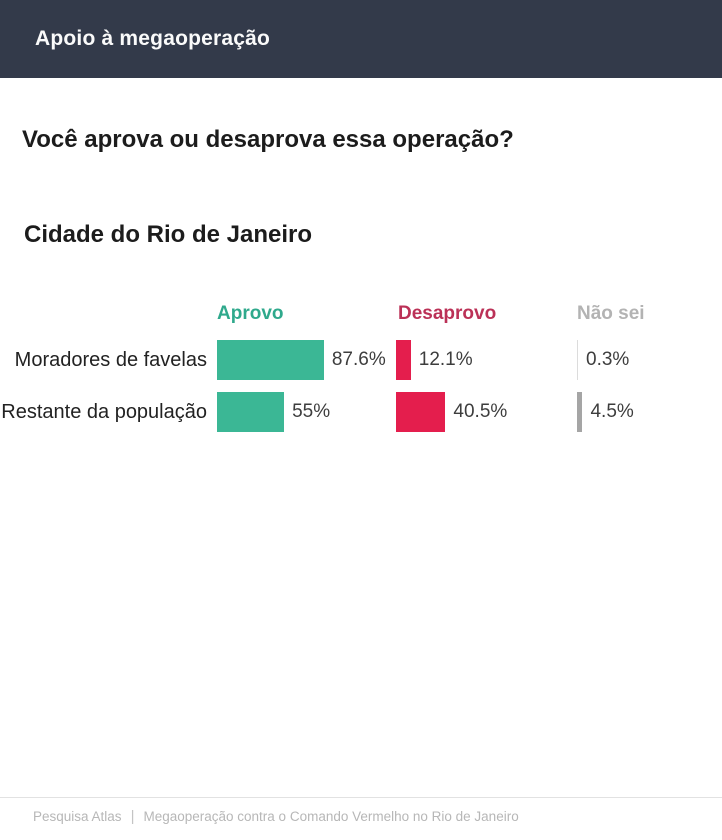 Image resolution: width=722 pixels, height=840 pixels. Describe the element at coordinates (311, 411) in the screenshot. I see `bar-value: 55%` at that location.